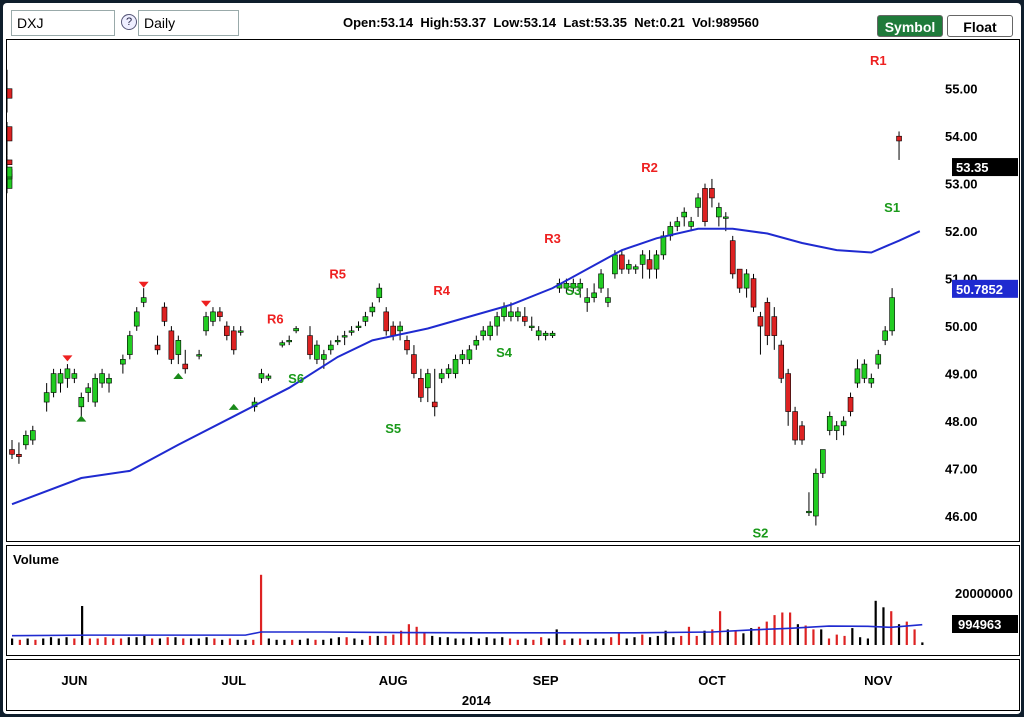 This screenshot has height=717, width=1024. What do you see at coordinates (985, 288) in the screenshot?
I see `ma-value-box` at bounding box center [985, 288].